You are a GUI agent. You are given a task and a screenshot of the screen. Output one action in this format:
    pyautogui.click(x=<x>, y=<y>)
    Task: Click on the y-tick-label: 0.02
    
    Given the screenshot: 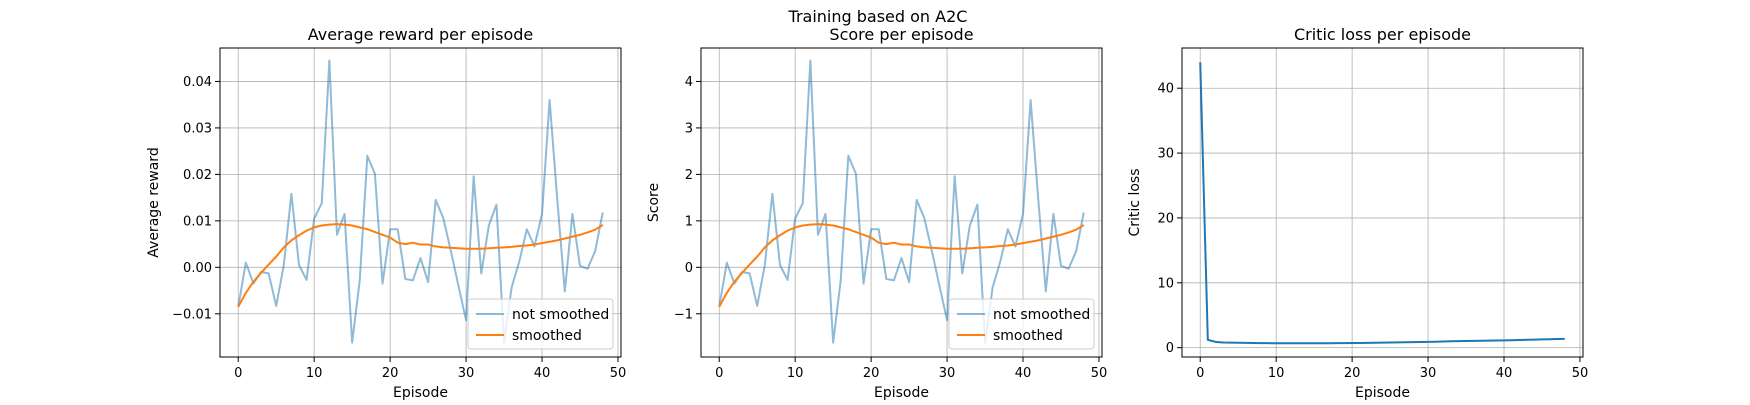 What is the action you would take?
    pyautogui.click(x=197, y=175)
    